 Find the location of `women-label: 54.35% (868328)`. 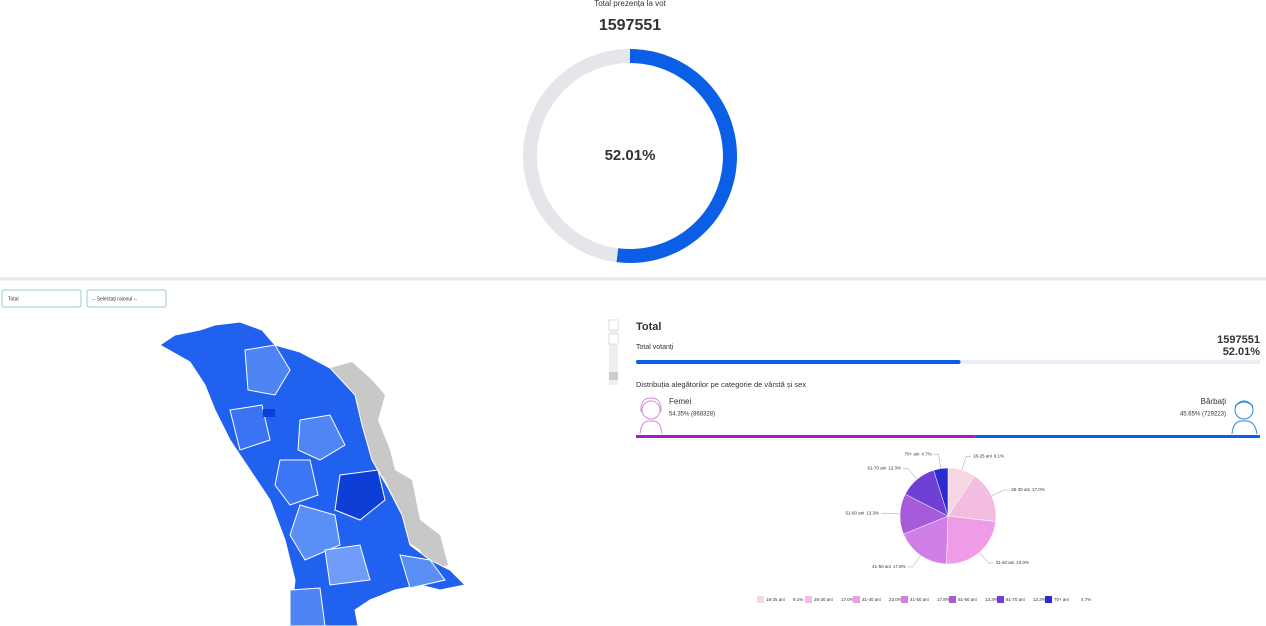

women-label: 54.35% (868328) is located at coordinates (692, 415).